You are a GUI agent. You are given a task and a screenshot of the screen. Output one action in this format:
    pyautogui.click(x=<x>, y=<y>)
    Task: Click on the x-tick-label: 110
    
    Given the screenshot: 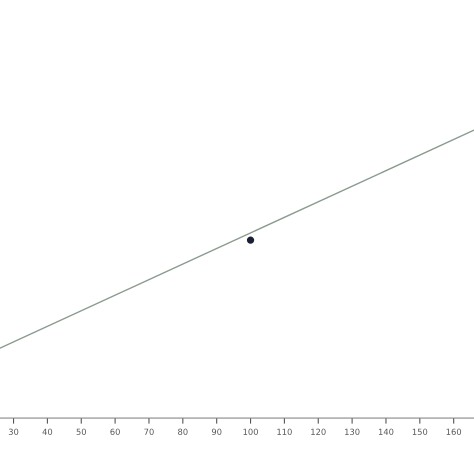 What is the action you would take?
    pyautogui.click(x=284, y=431)
    